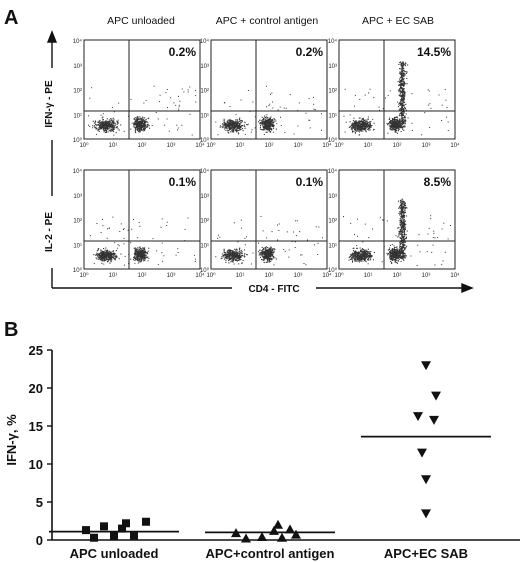  What do you see at coordinates (273, 289) in the screenshot?
I see `x-axis-label-cd4: CD4 - FITC` at bounding box center [273, 289].